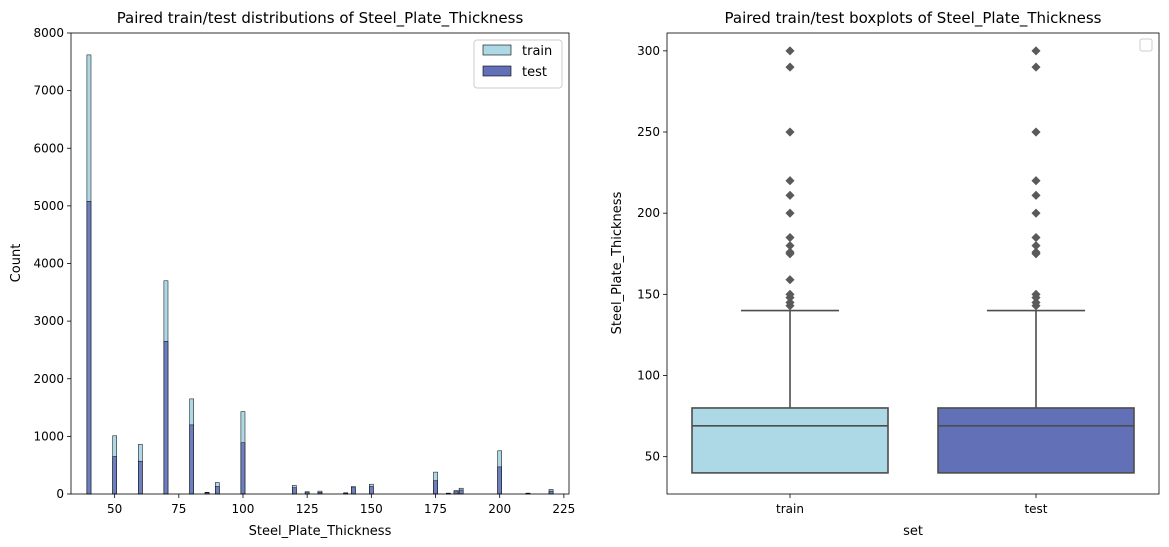 The height and width of the screenshot is (547, 1169). What do you see at coordinates (60, 494) in the screenshot?
I see `y-tick-label: 0` at bounding box center [60, 494].